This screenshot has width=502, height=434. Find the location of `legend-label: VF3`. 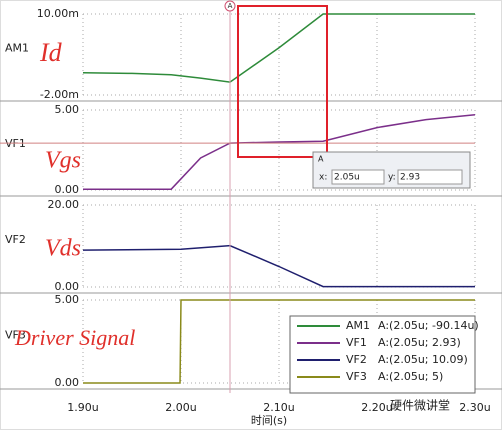

legend-label: VF3 is located at coordinates (356, 376).